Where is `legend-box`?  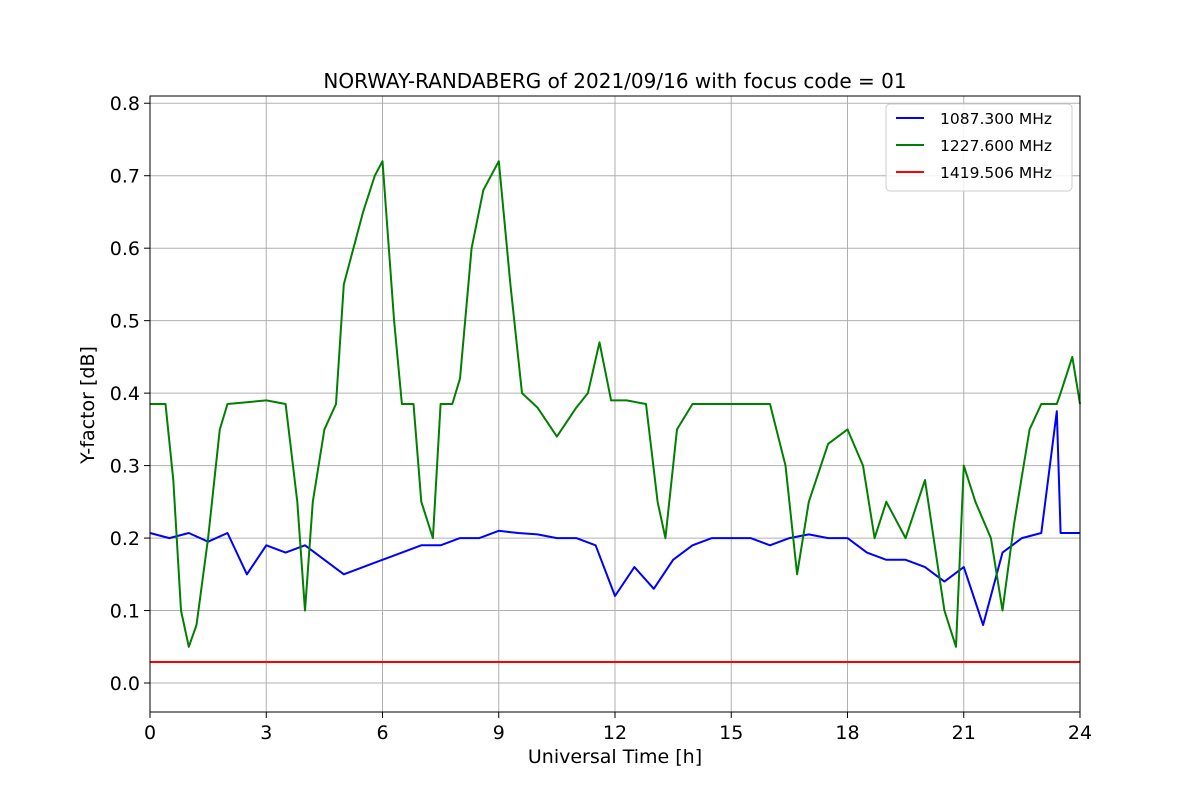
legend-box is located at coordinates (979, 147).